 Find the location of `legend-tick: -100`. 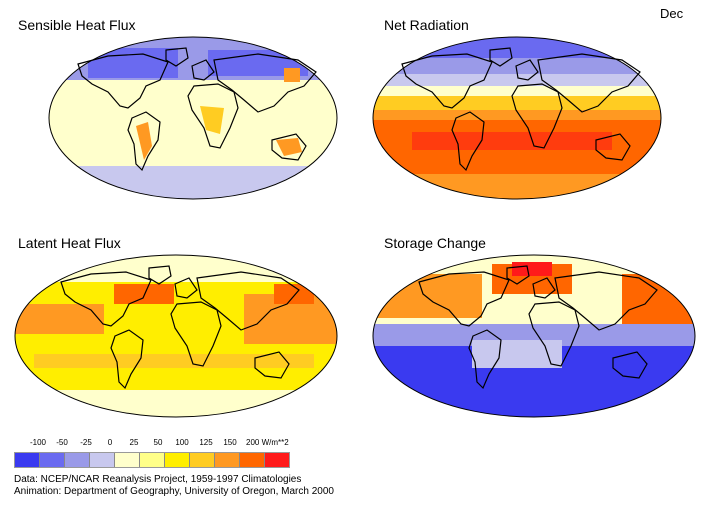

legend-tick: -100 is located at coordinates (38, 442).